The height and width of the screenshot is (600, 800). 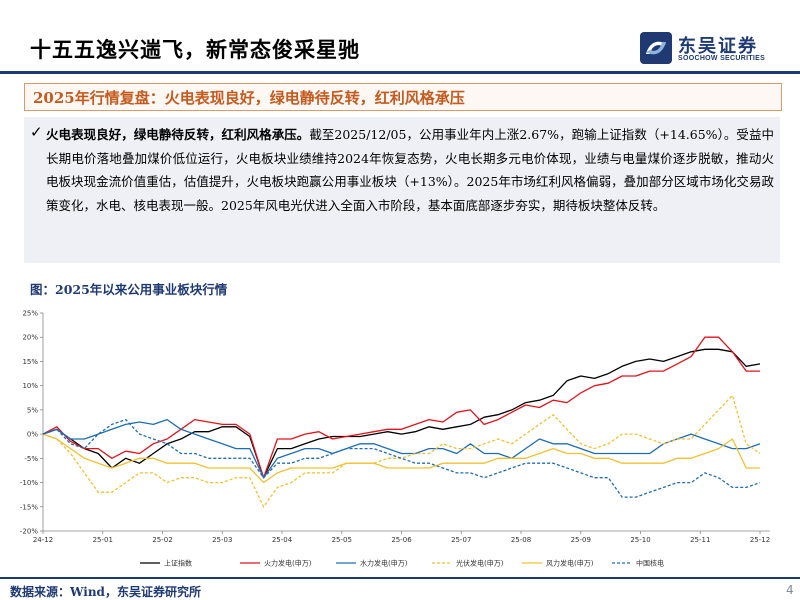 What do you see at coordinates (718, 46) in the screenshot?
I see `logo-chinese-text: 东吴证券` at bounding box center [718, 46].